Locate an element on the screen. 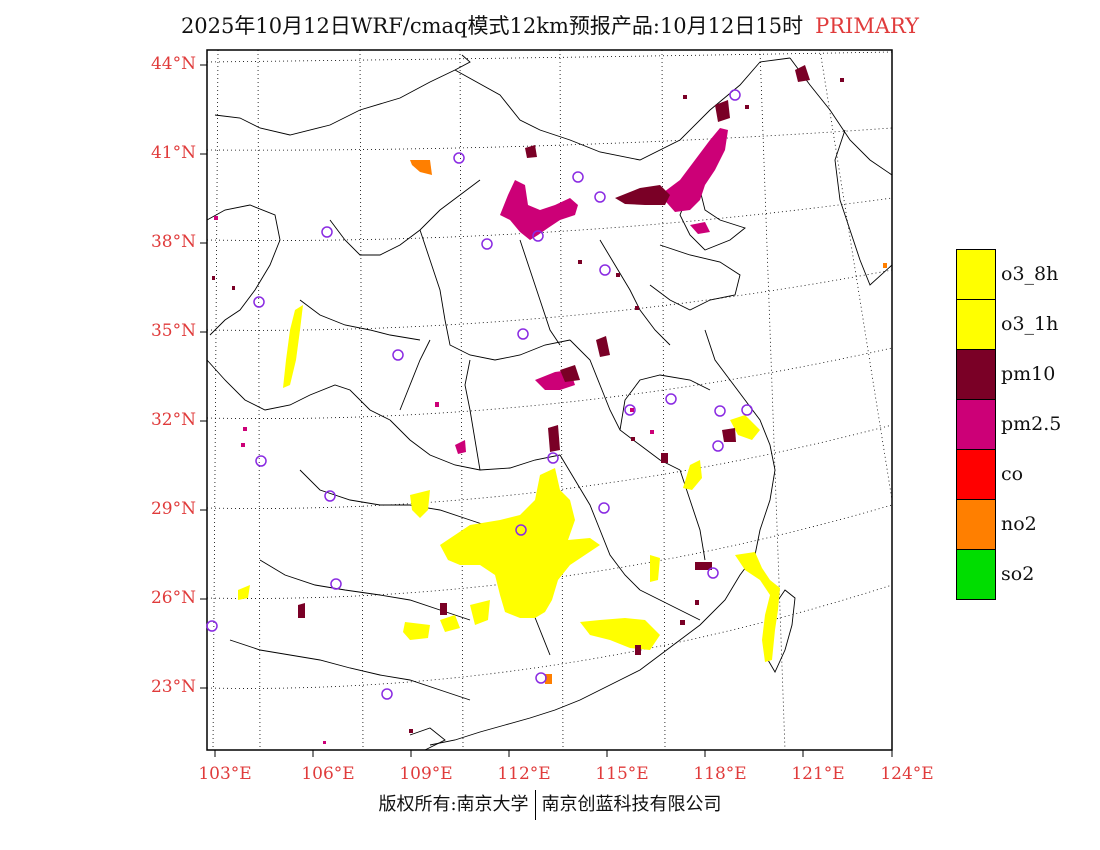  legend-label: so2 is located at coordinates (1018, 574).